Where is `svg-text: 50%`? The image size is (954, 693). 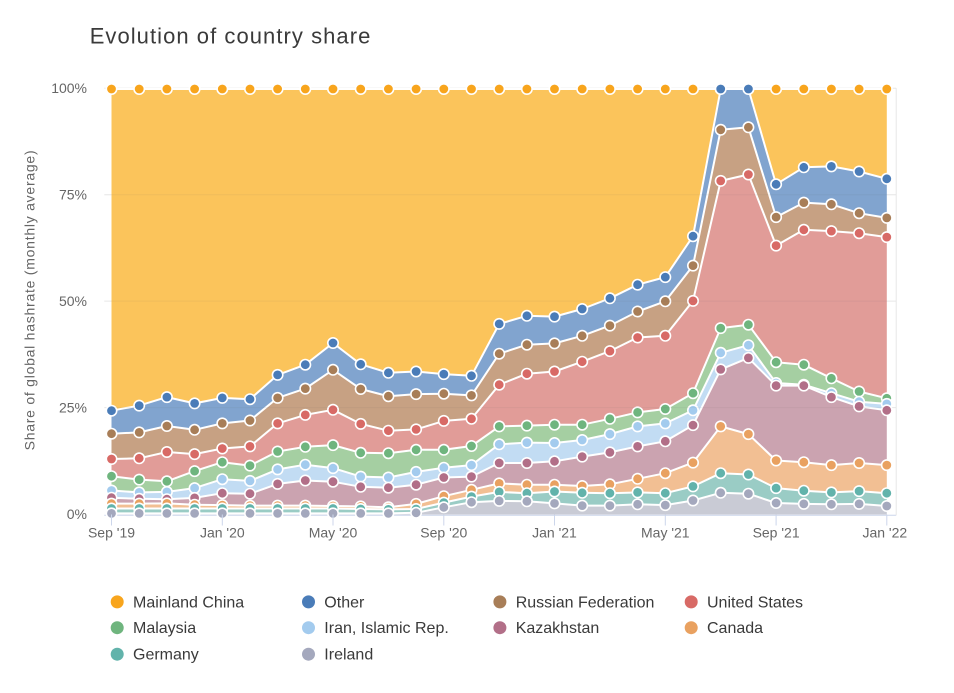 svg-text: 50% is located at coordinates (73, 301).